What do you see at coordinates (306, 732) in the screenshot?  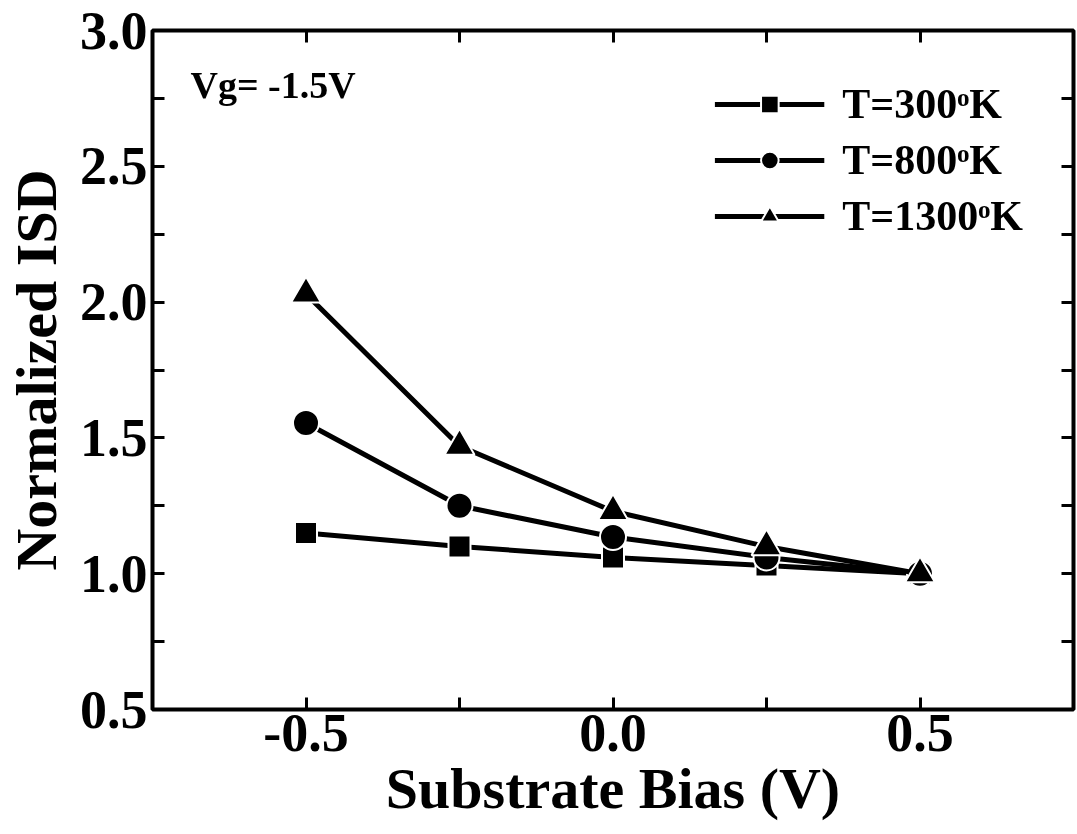 I see `x-tick-label: -0.5` at bounding box center [306, 732].